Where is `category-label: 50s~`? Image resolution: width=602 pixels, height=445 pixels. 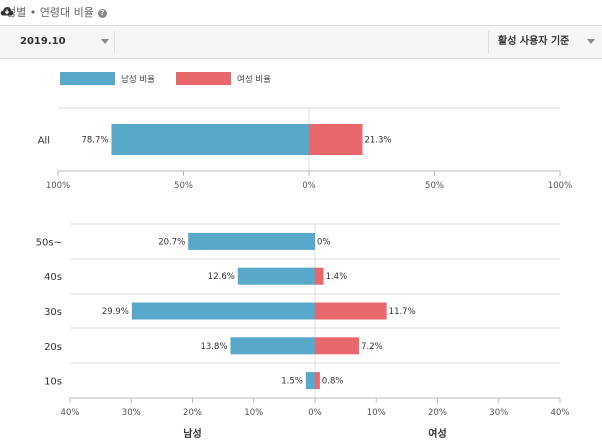
category-label: 50s~ is located at coordinates (49, 242).